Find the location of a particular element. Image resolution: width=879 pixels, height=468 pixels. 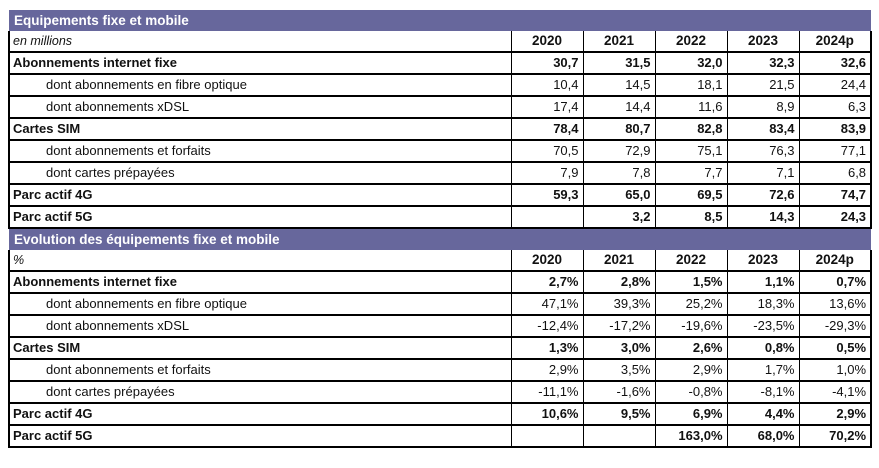

section-title: Equipements fixe et mobile is located at coordinates (440, 20).